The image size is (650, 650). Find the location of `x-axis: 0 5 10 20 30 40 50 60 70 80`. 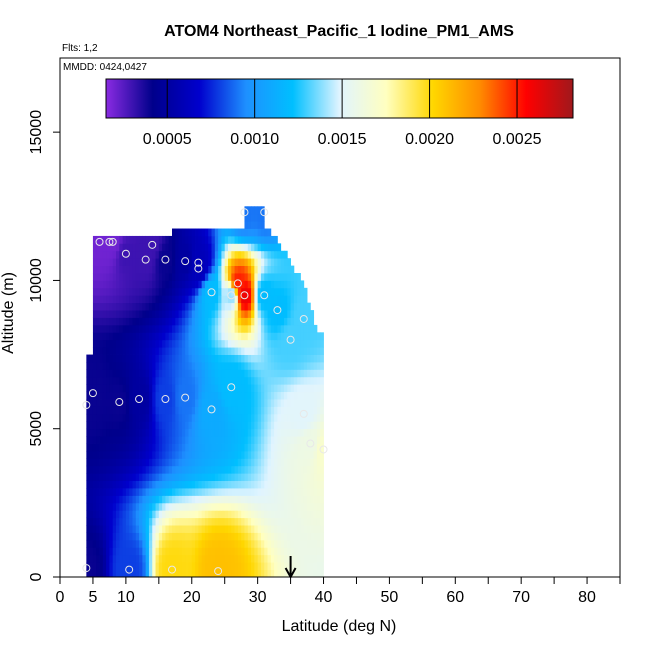

x-axis: 0 5 10 20 30 40 50 60 70 80 is located at coordinates (338, 591).